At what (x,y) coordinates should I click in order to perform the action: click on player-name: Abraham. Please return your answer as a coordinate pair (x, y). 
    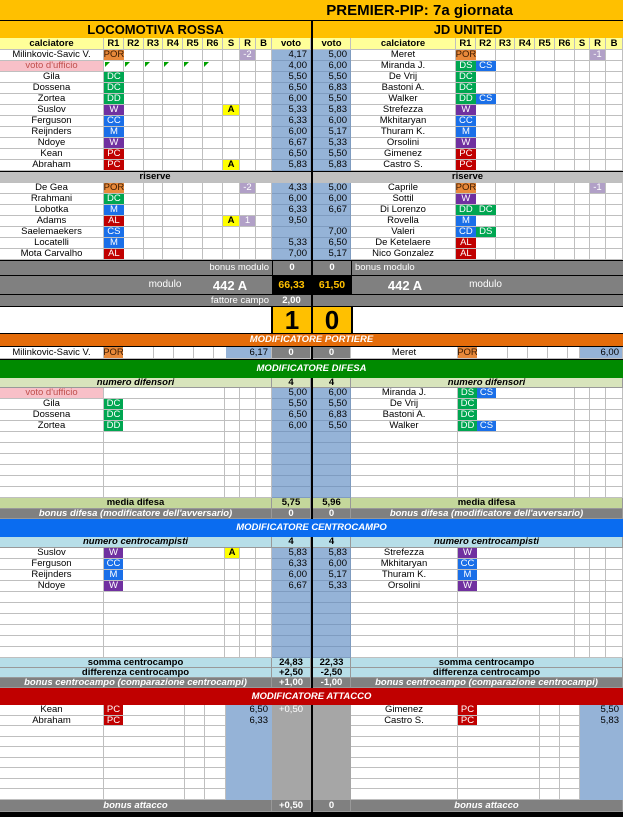
    Looking at the image, I should click on (52, 165).